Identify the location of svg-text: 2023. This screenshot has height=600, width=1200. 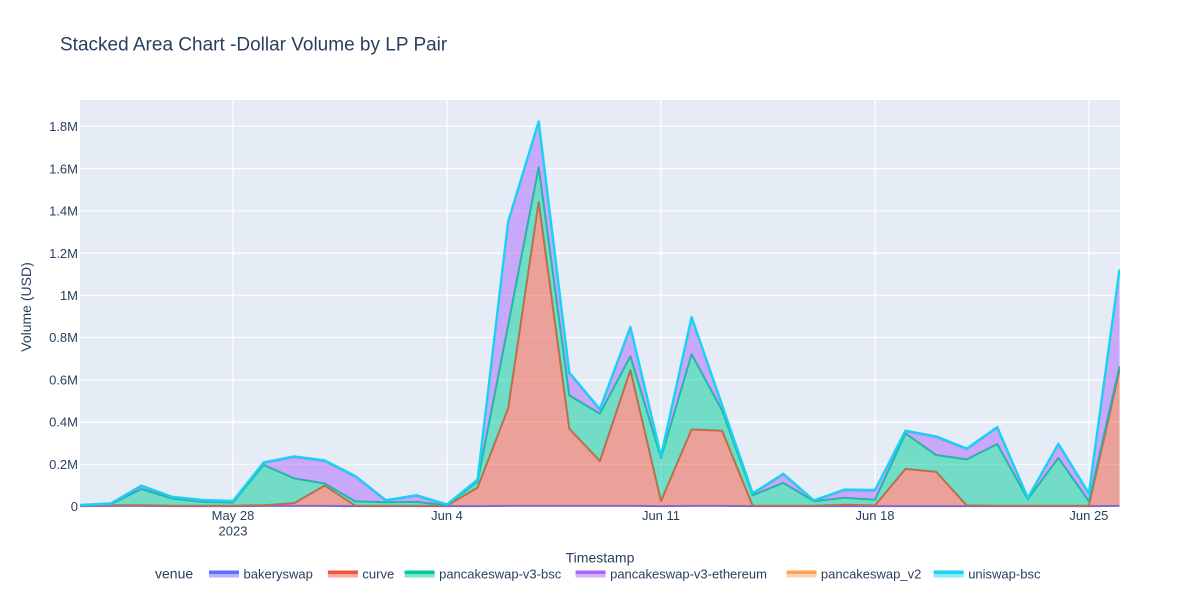
(233, 531).